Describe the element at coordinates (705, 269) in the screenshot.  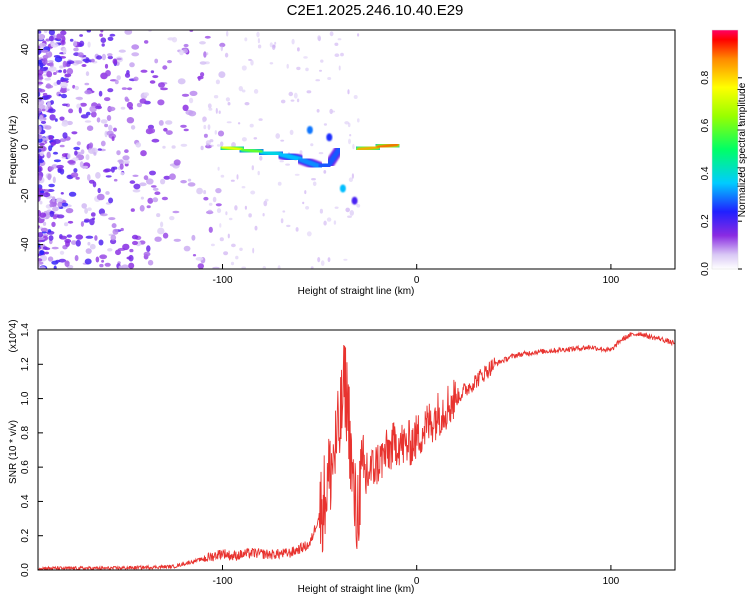
I see `colorbar-tick-label: 0.0` at that location.